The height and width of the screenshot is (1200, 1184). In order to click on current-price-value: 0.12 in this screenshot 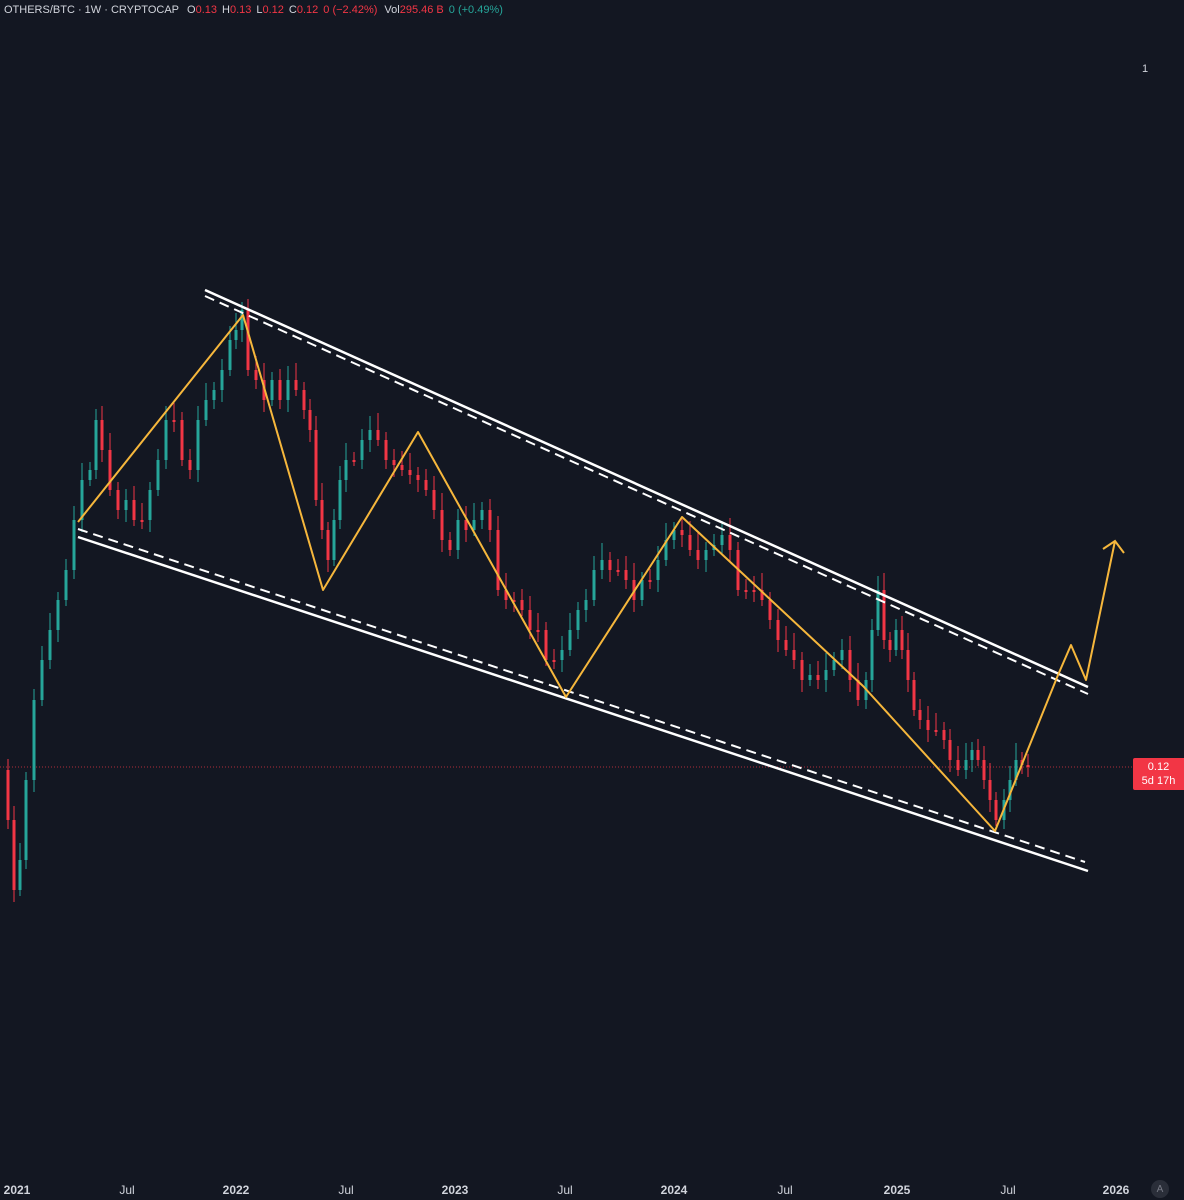, I will do `click(1158, 767)`.